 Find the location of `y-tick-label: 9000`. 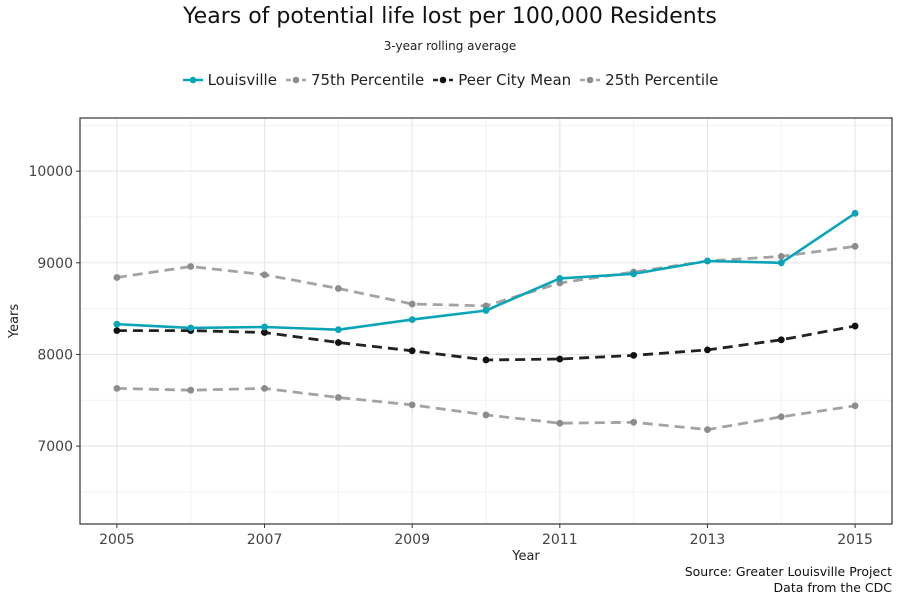

y-tick-label: 9000 is located at coordinates (55, 264).